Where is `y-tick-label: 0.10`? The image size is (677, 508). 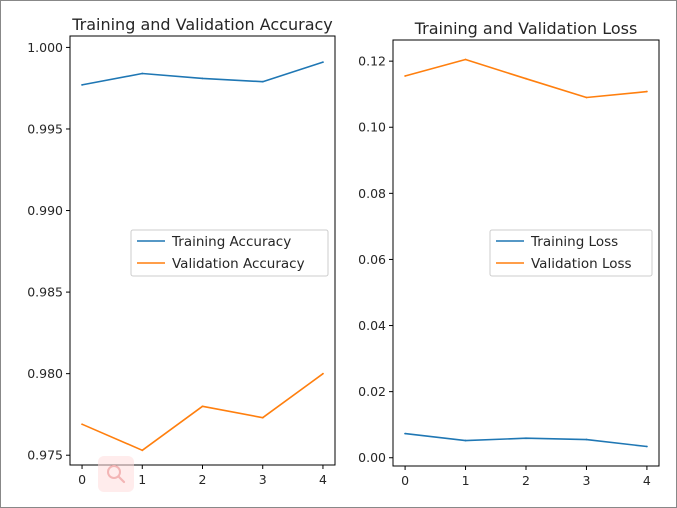 y-tick-label: 0.10 is located at coordinates (372, 127).